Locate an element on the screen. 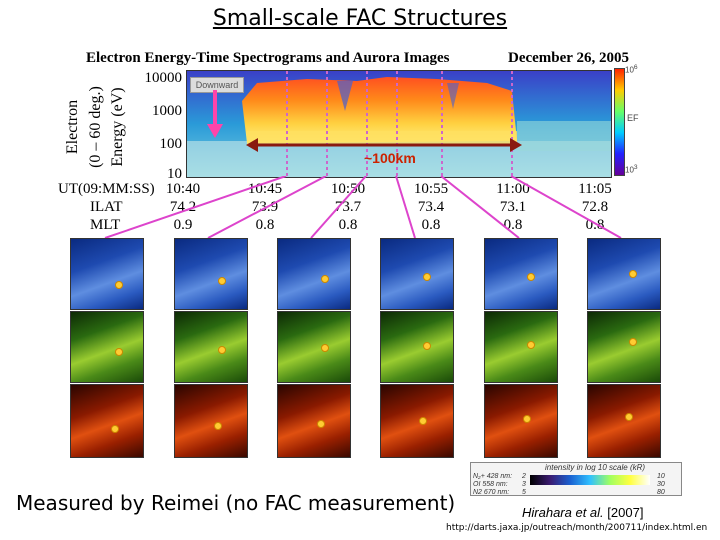  y-tick: 10000 is located at coordinates (163, 78).